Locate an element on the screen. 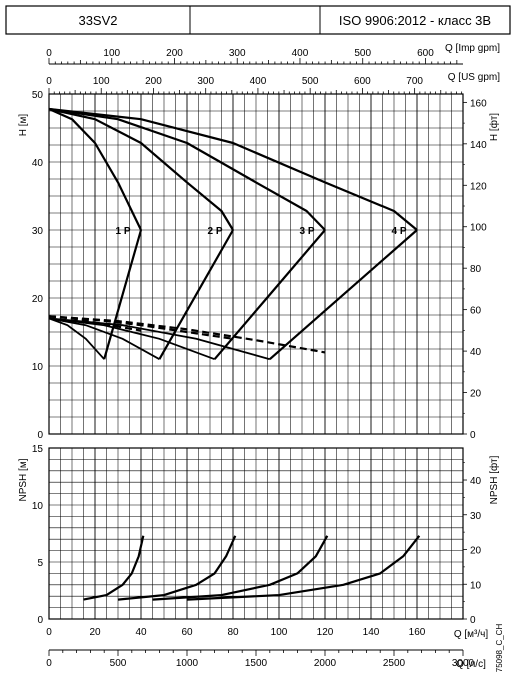  upper-y-left-title: H [м] is located at coordinates (23, 125).